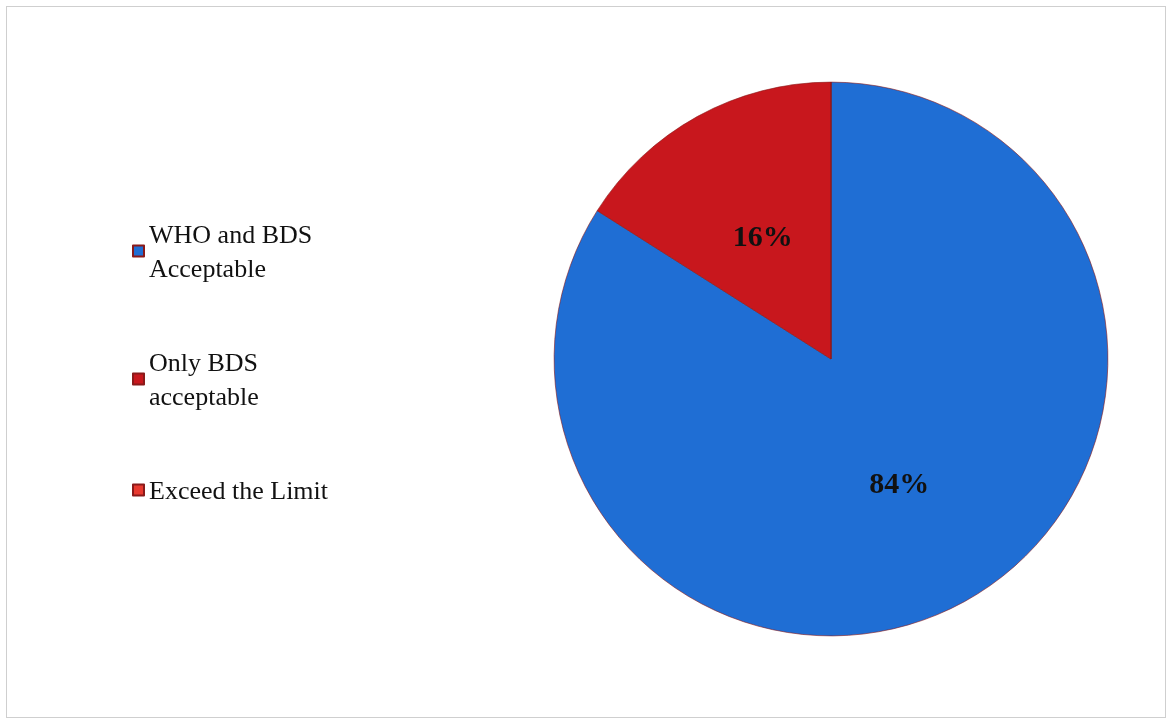 The image size is (1174, 728). Describe the element at coordinates (899, 483) in the screenshot. I see `data-label: 84%` at that location.